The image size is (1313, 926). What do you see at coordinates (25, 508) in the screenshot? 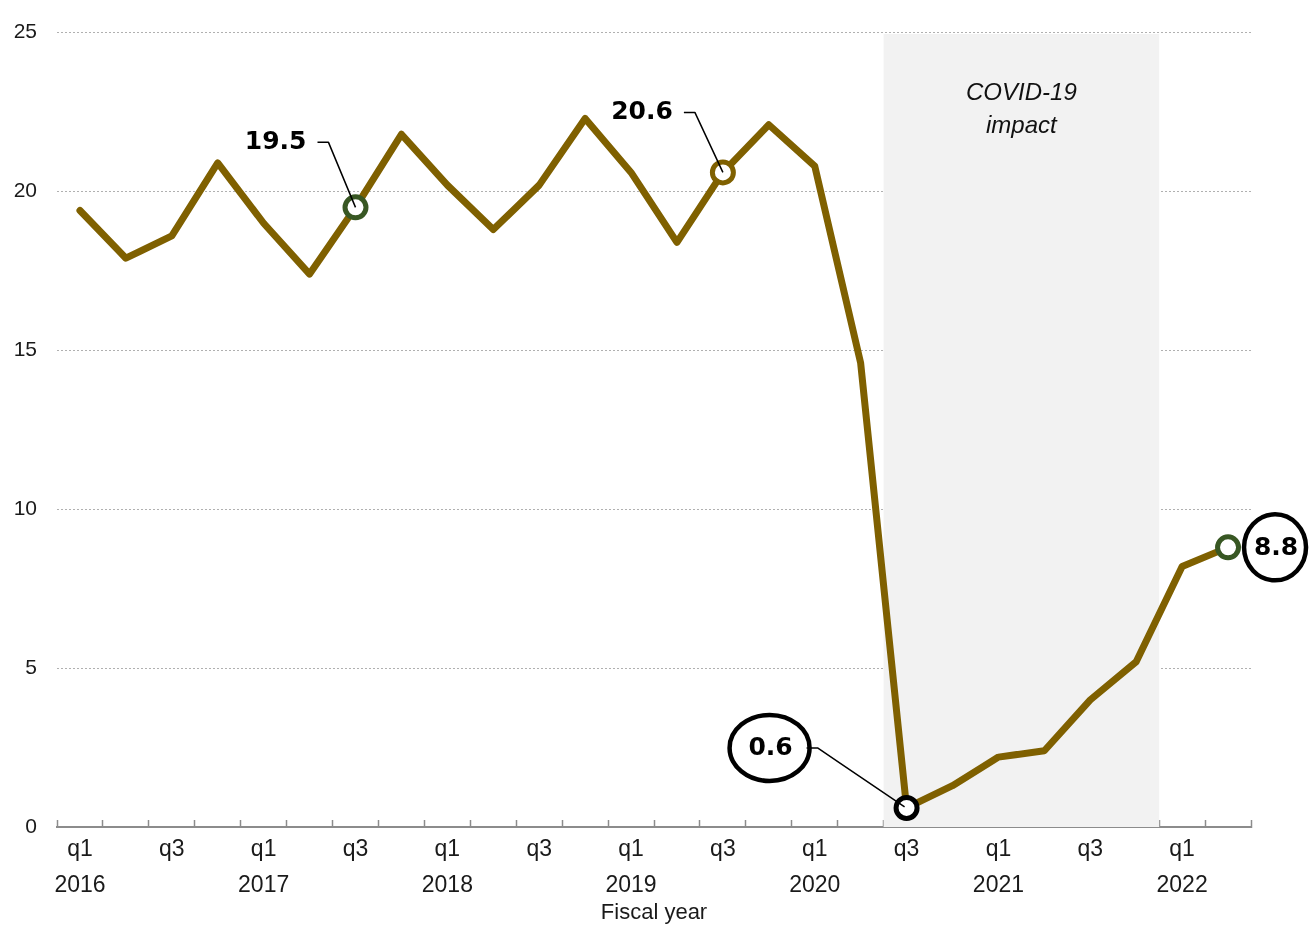
I see `y-tick-label: 10` at bounding box center [25, 508].